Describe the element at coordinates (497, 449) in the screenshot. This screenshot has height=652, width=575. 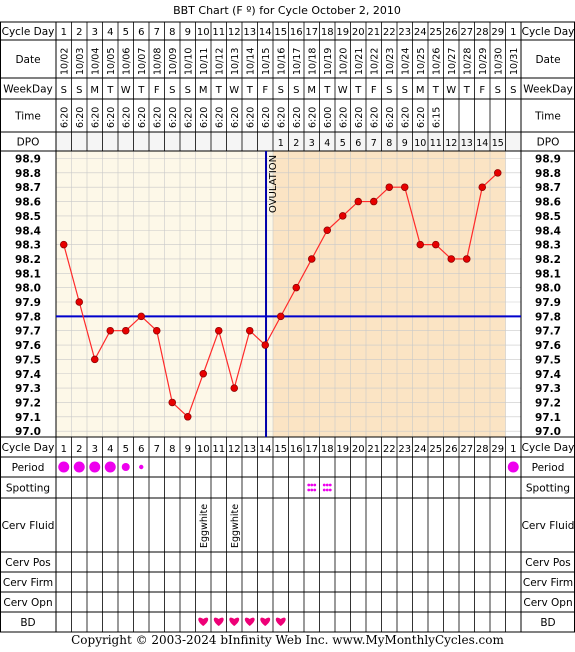
I see `cycle-day-label: 29` at that location.